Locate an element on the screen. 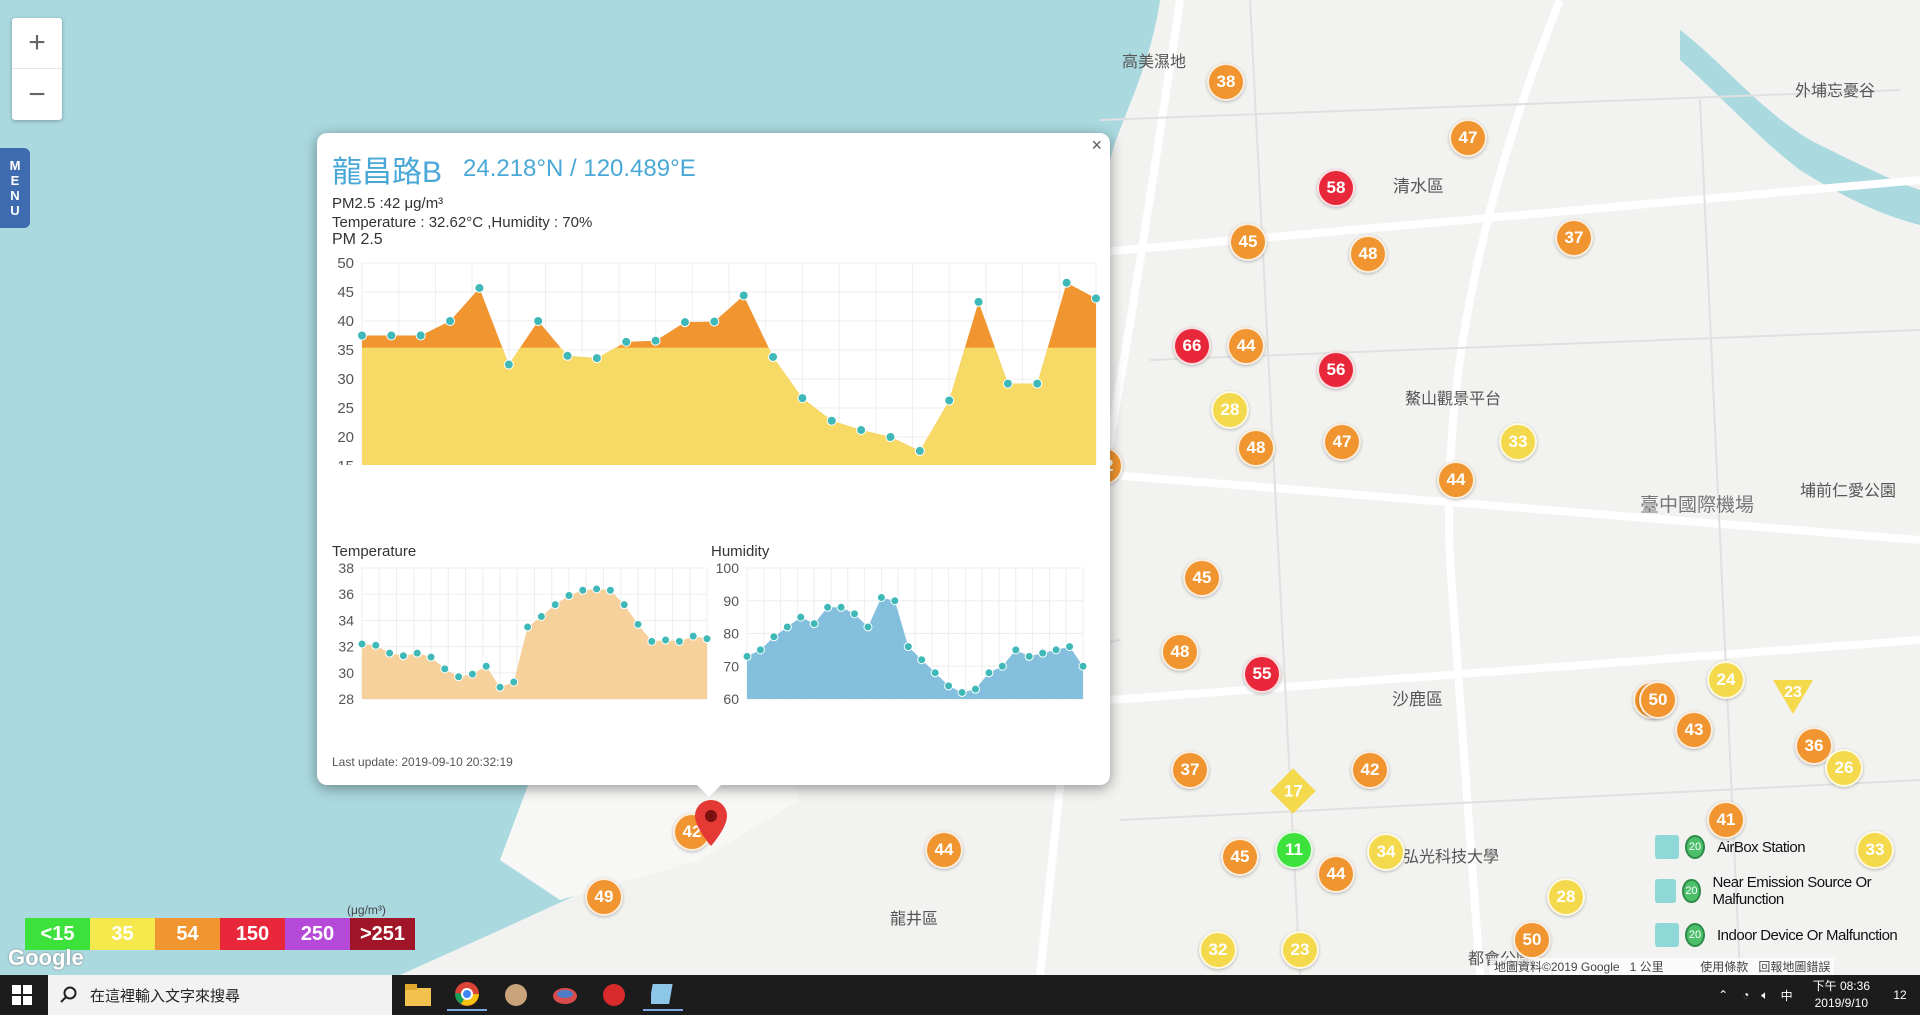 Image resolution: width=1920 pixels, height=1015 pixels. system-tray: ⌃ ◔ 🔈︎ 中 下午 08:36 2019/9/10 12 is located at coordinates (1819, 995).